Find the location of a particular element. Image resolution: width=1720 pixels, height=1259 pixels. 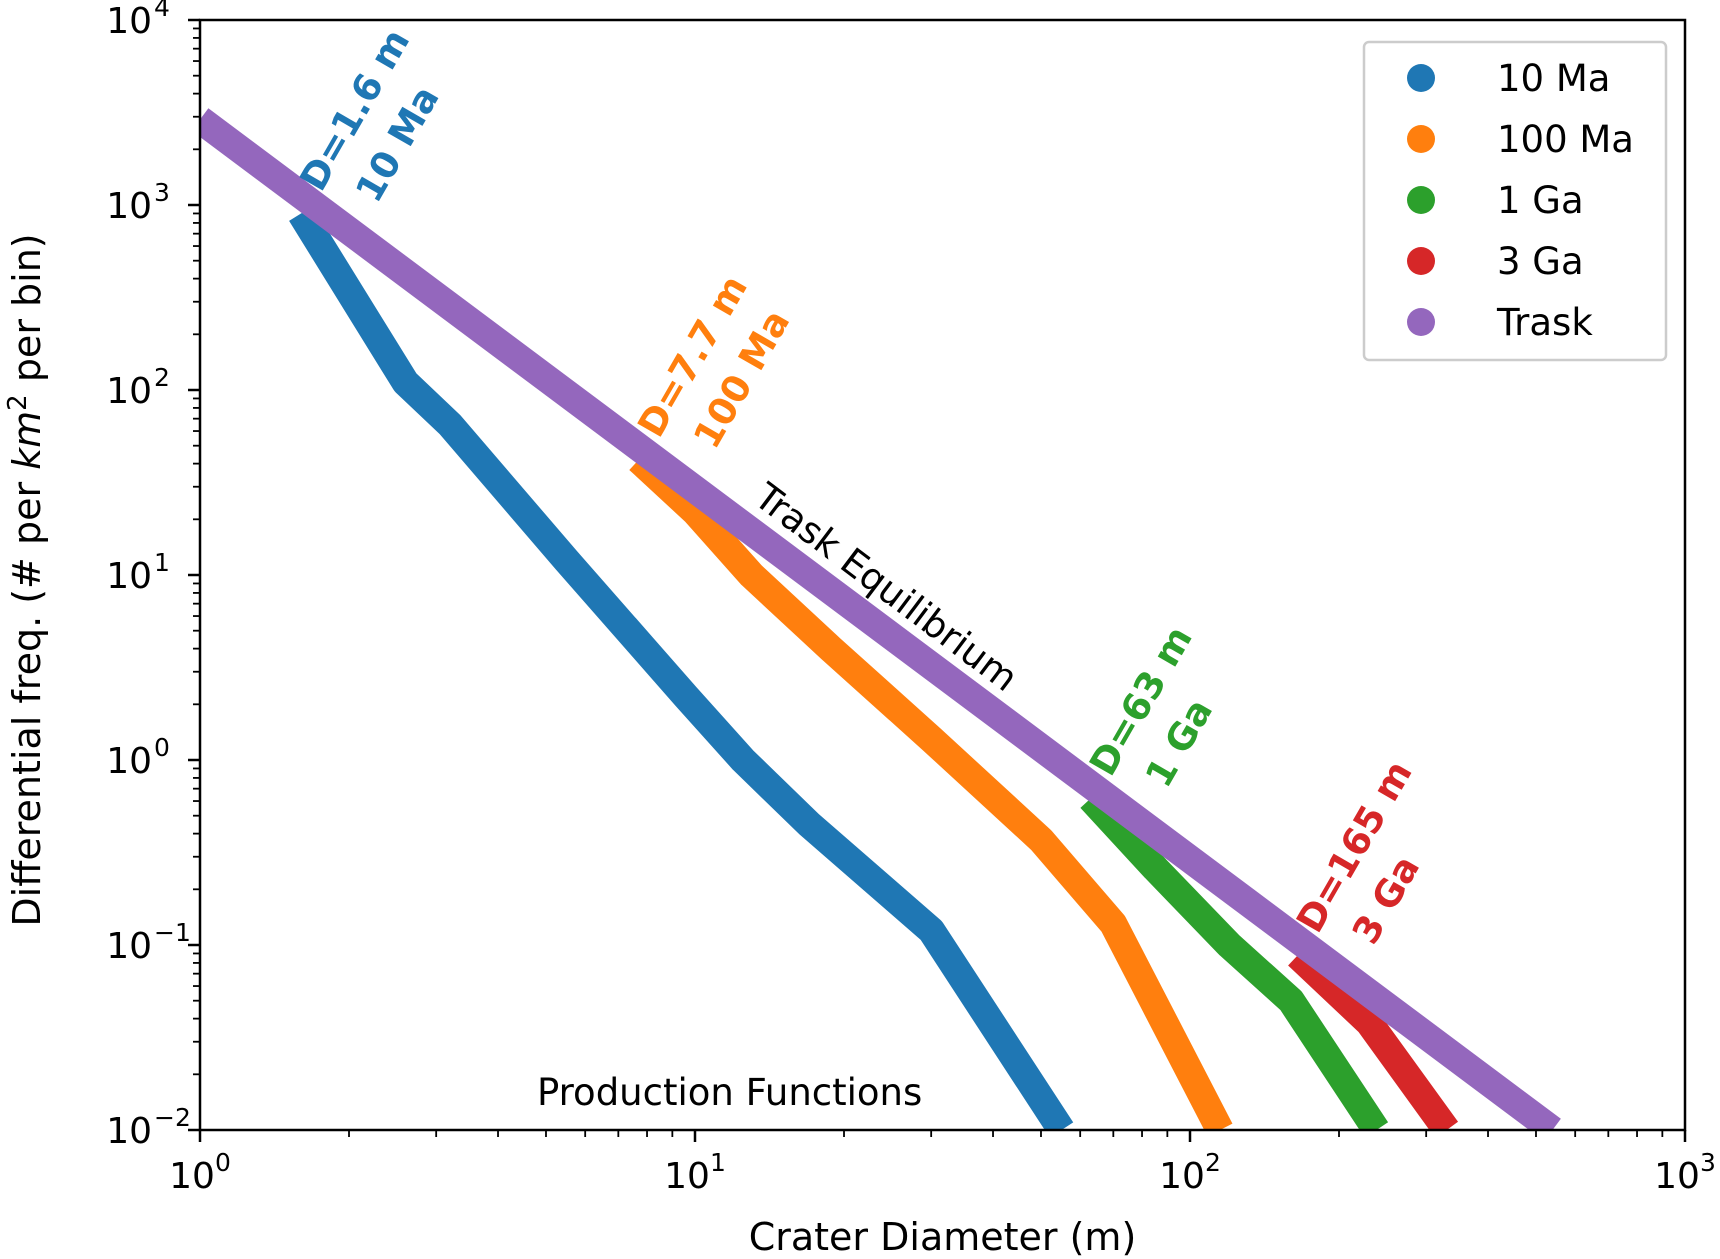

legend: 10 Ma 100 Ma 1 Ga 3 Ga Trask is located at coordinates (1515, 201).